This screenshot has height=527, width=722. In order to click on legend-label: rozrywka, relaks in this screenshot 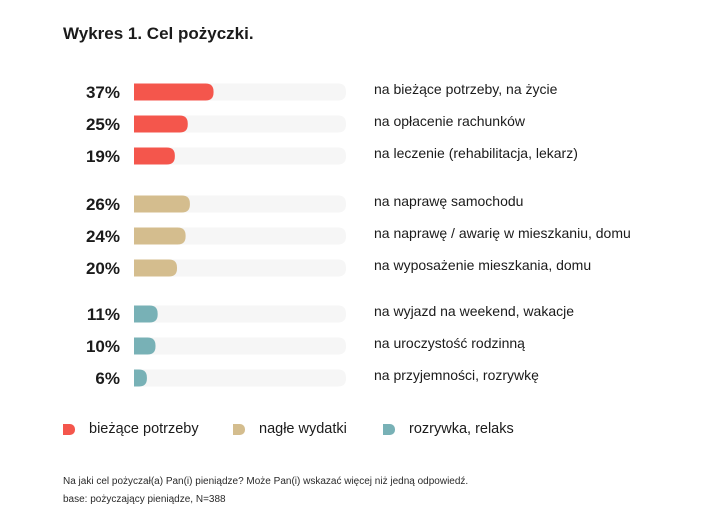, I will do `click(461, 429)`.